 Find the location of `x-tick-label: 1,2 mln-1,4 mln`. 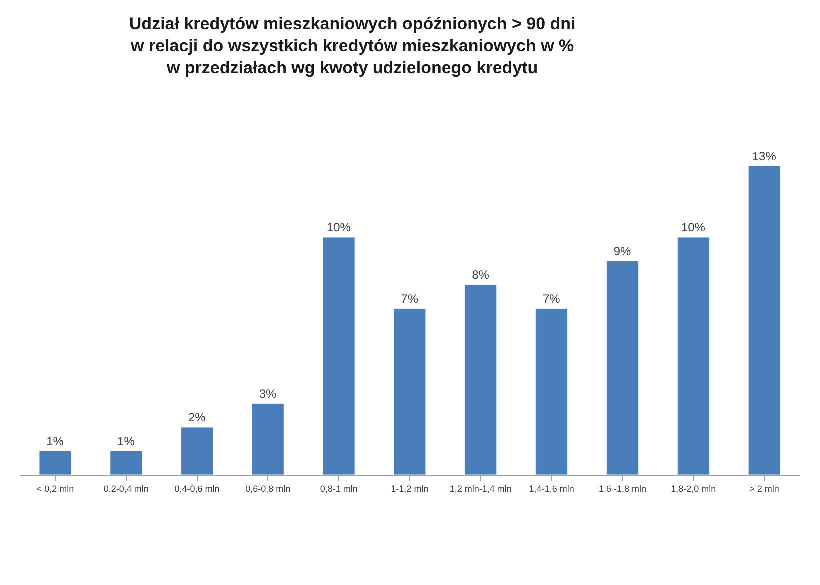

x-tick-label: 1,2 mln-1,4 mln is located at coordinates (481, 489).